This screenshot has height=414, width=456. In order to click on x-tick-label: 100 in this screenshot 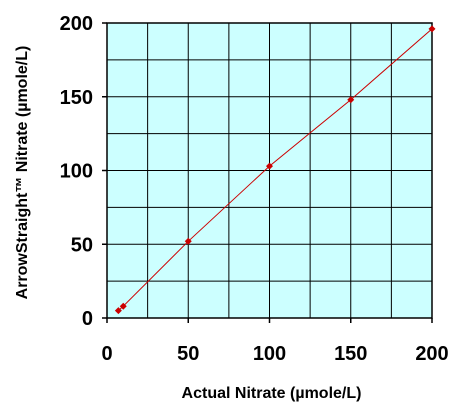, I will do `click(269, 354)`.